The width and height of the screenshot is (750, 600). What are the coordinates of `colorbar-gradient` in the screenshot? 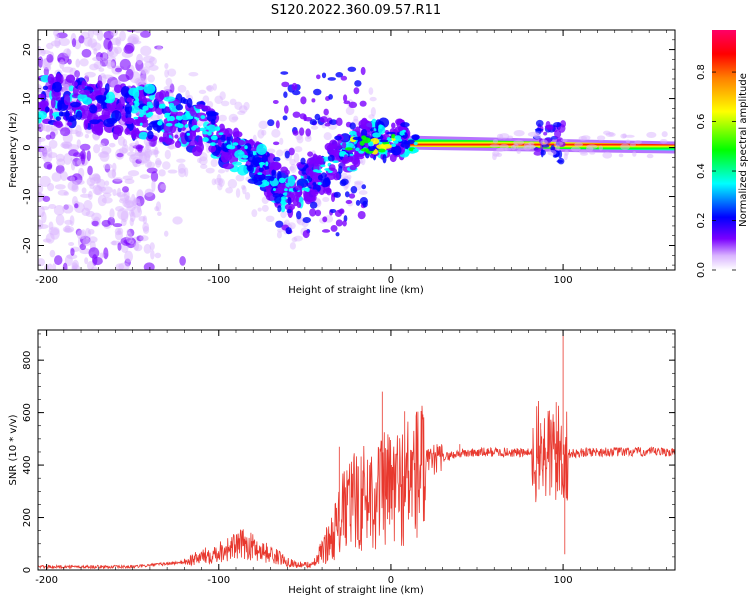 It's located at (724, 150).